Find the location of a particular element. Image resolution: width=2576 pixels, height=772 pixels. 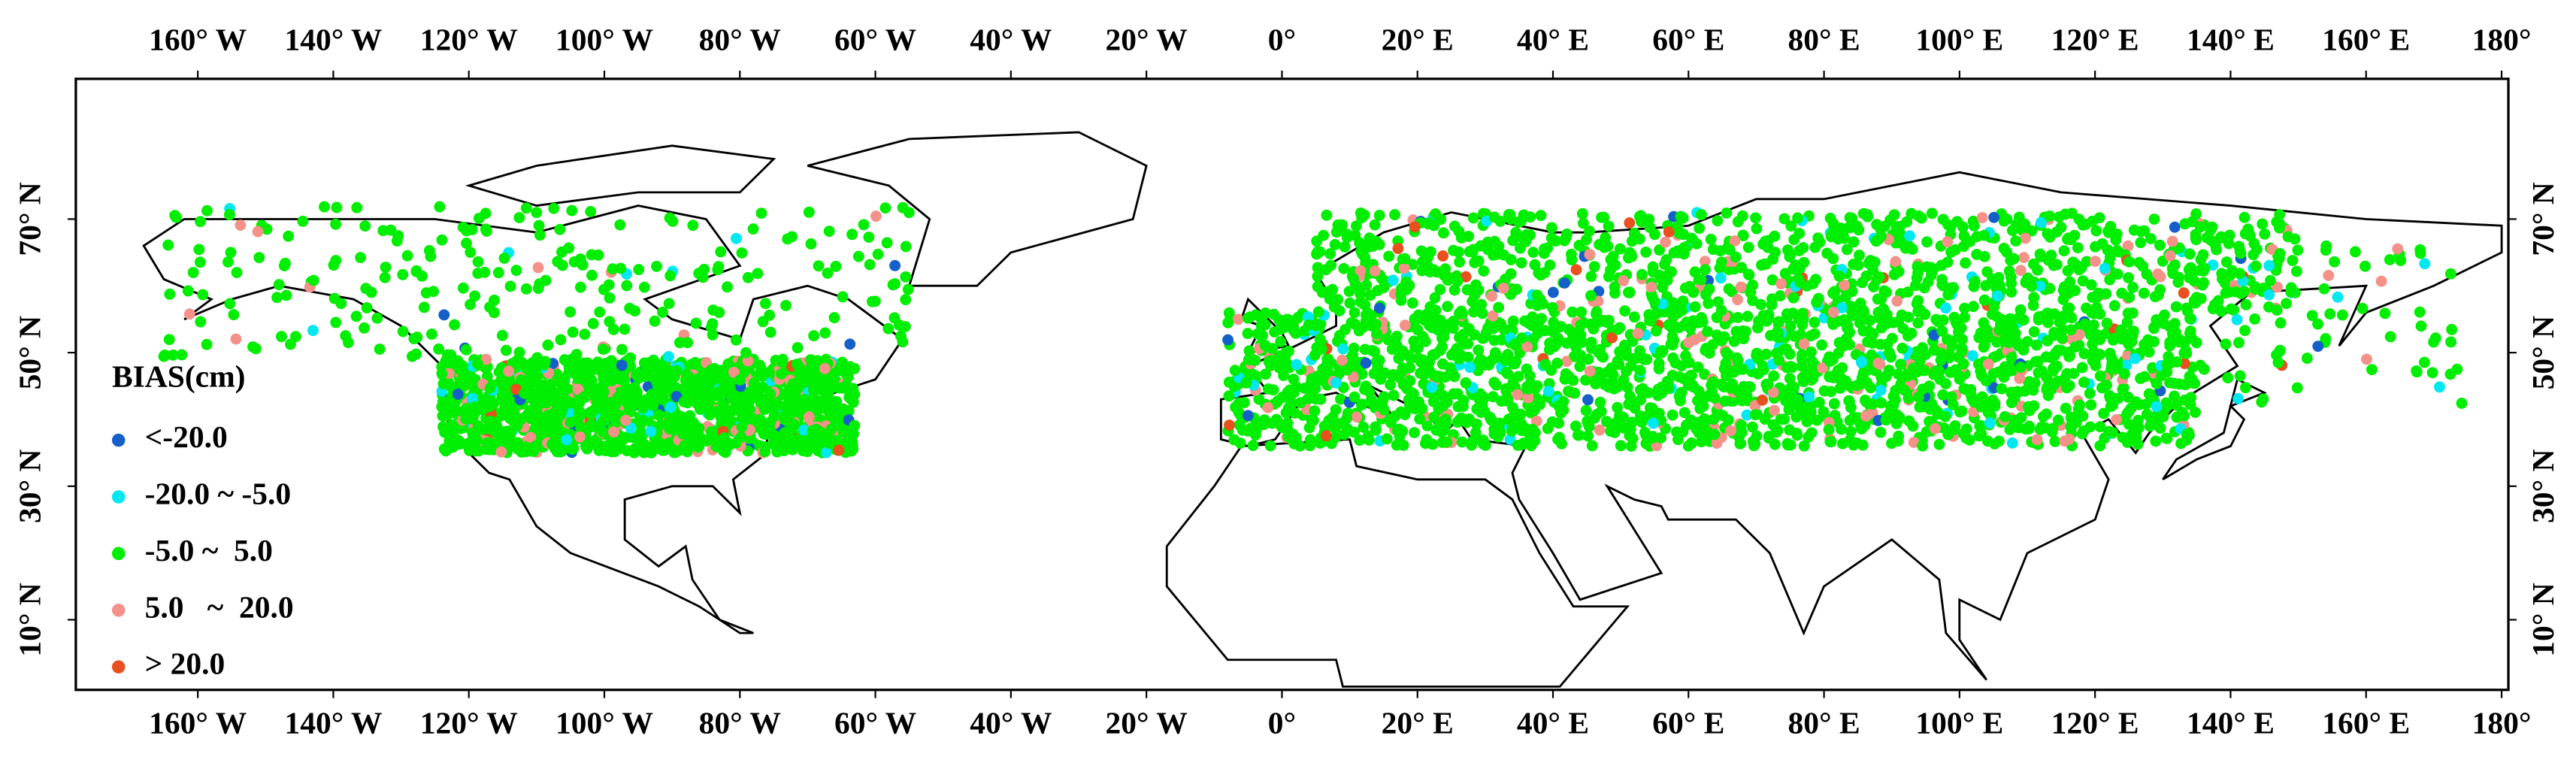

y-tick-label-right: 30° N is located at coordinates (2543, 487).